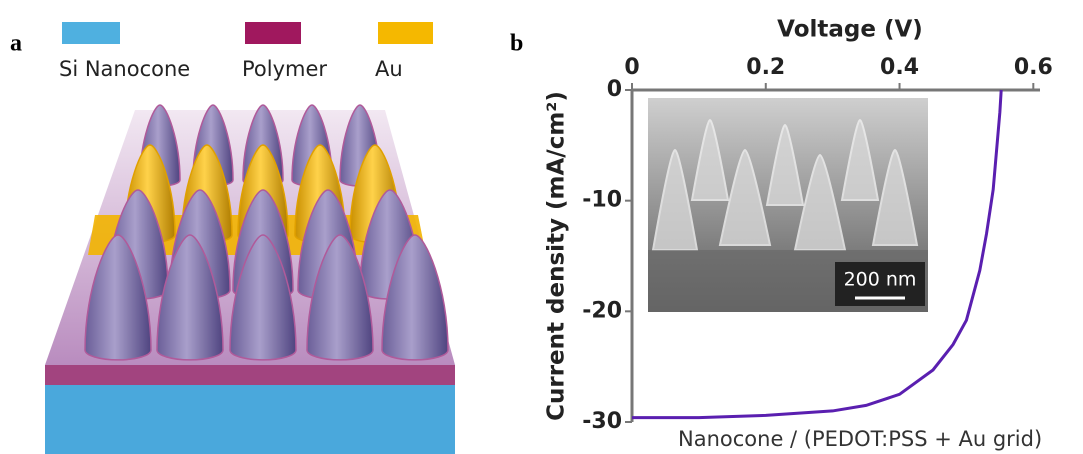 This screenshot has width=1083, height=454. I want to click on y-tick-label: 0, so click(614, 89).